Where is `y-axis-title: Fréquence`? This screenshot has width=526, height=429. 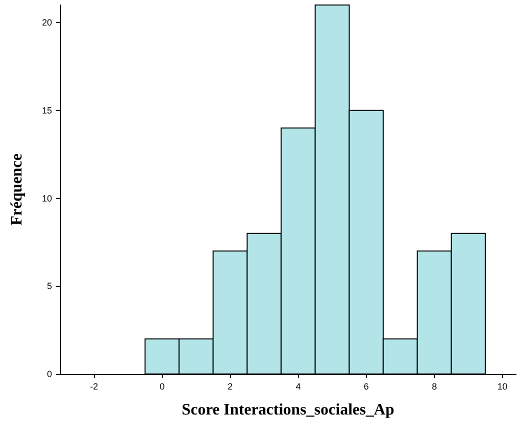 y-axis-title: Fréquence is located at coordinates (17, 190).